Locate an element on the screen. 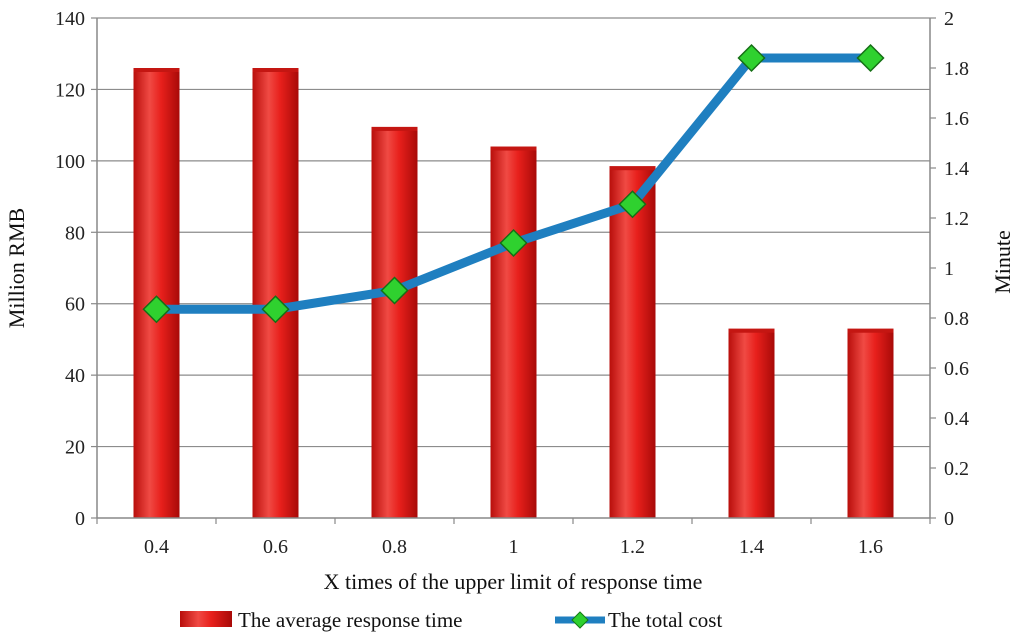  legend-bar-label: The average response time is located at coordinates (350, 620).